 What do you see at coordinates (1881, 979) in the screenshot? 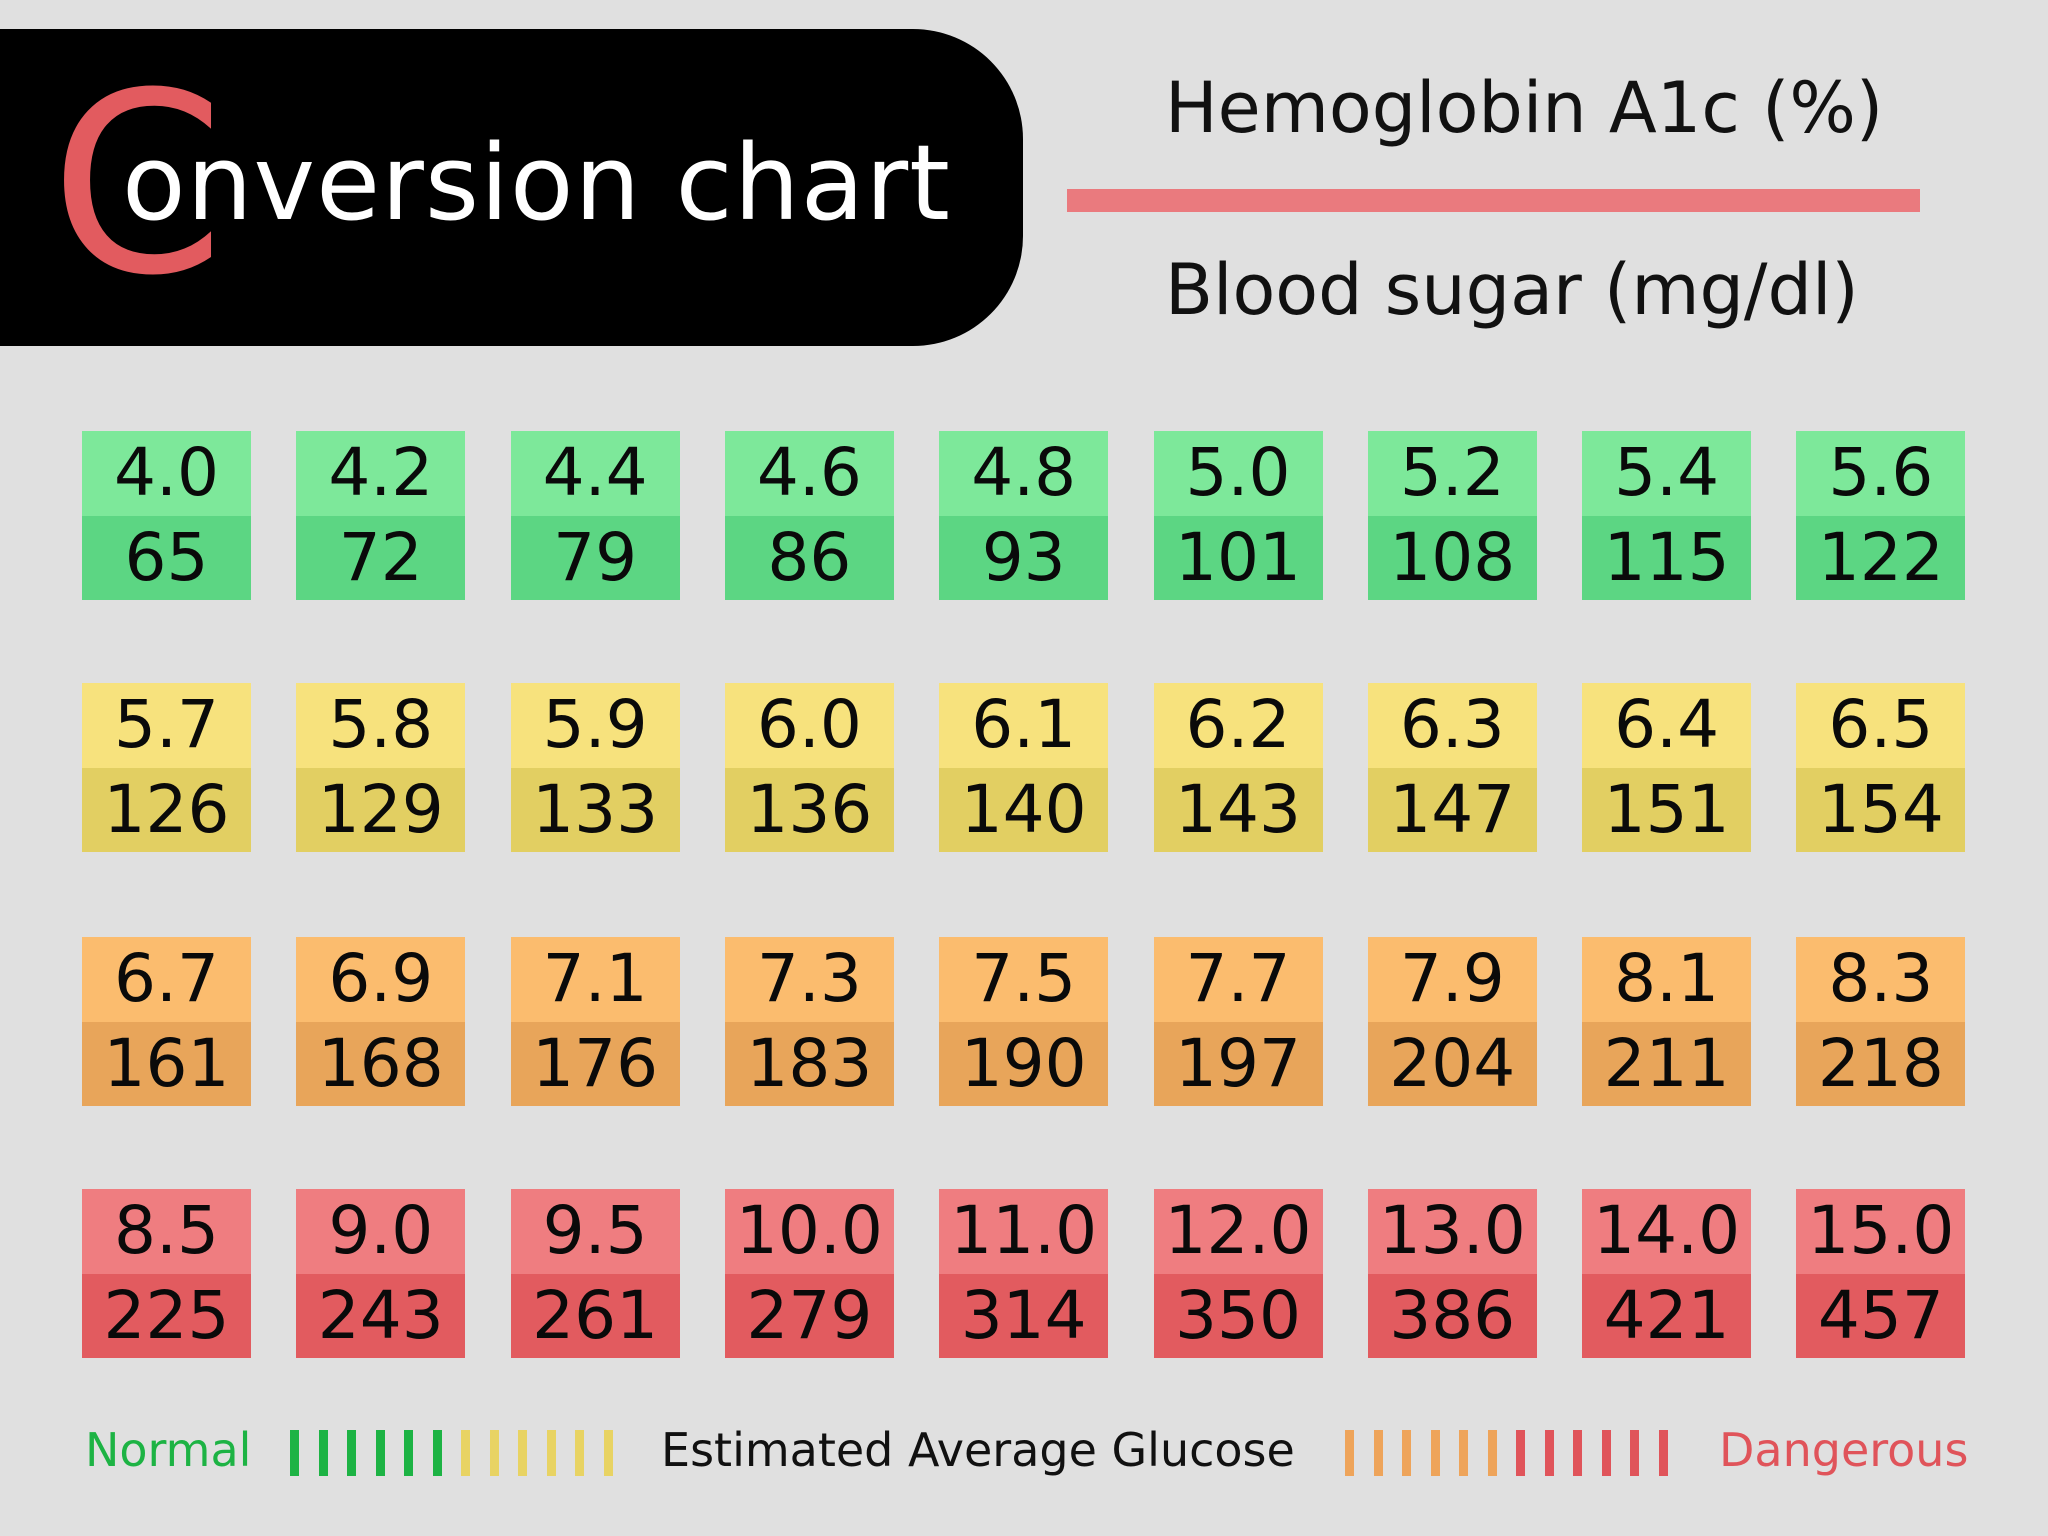
I see `a1c-value: 8.3` at bounding box center [1881, 979].